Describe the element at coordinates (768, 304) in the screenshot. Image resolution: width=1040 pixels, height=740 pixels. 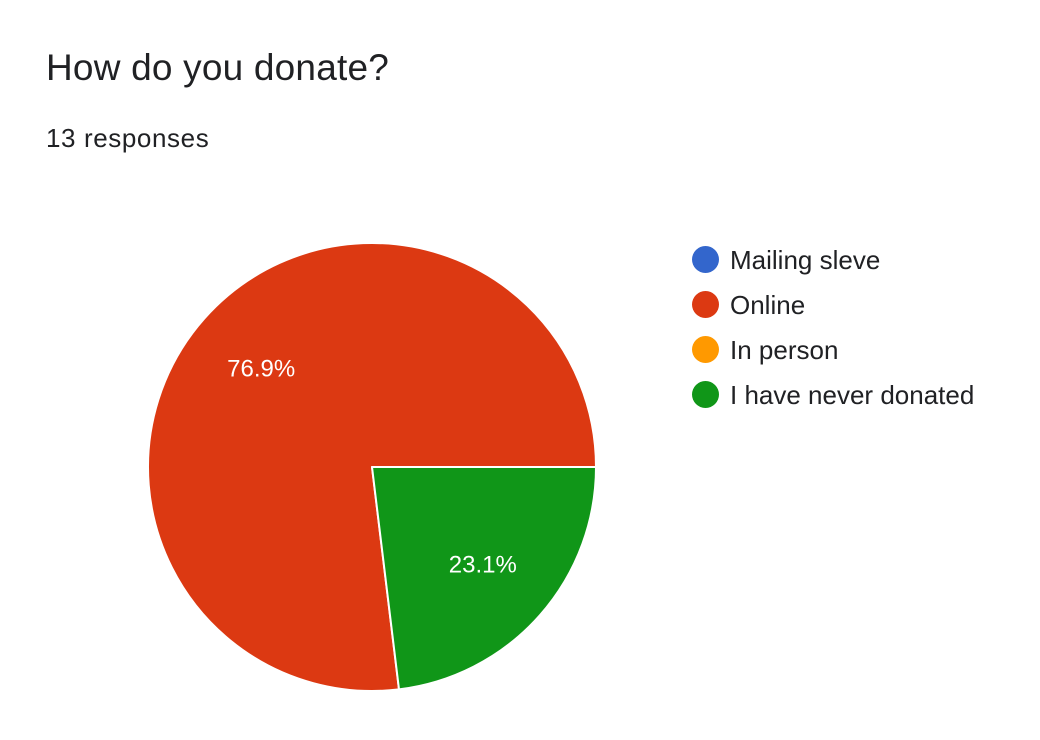
I see `legend-label: Online` at that location.